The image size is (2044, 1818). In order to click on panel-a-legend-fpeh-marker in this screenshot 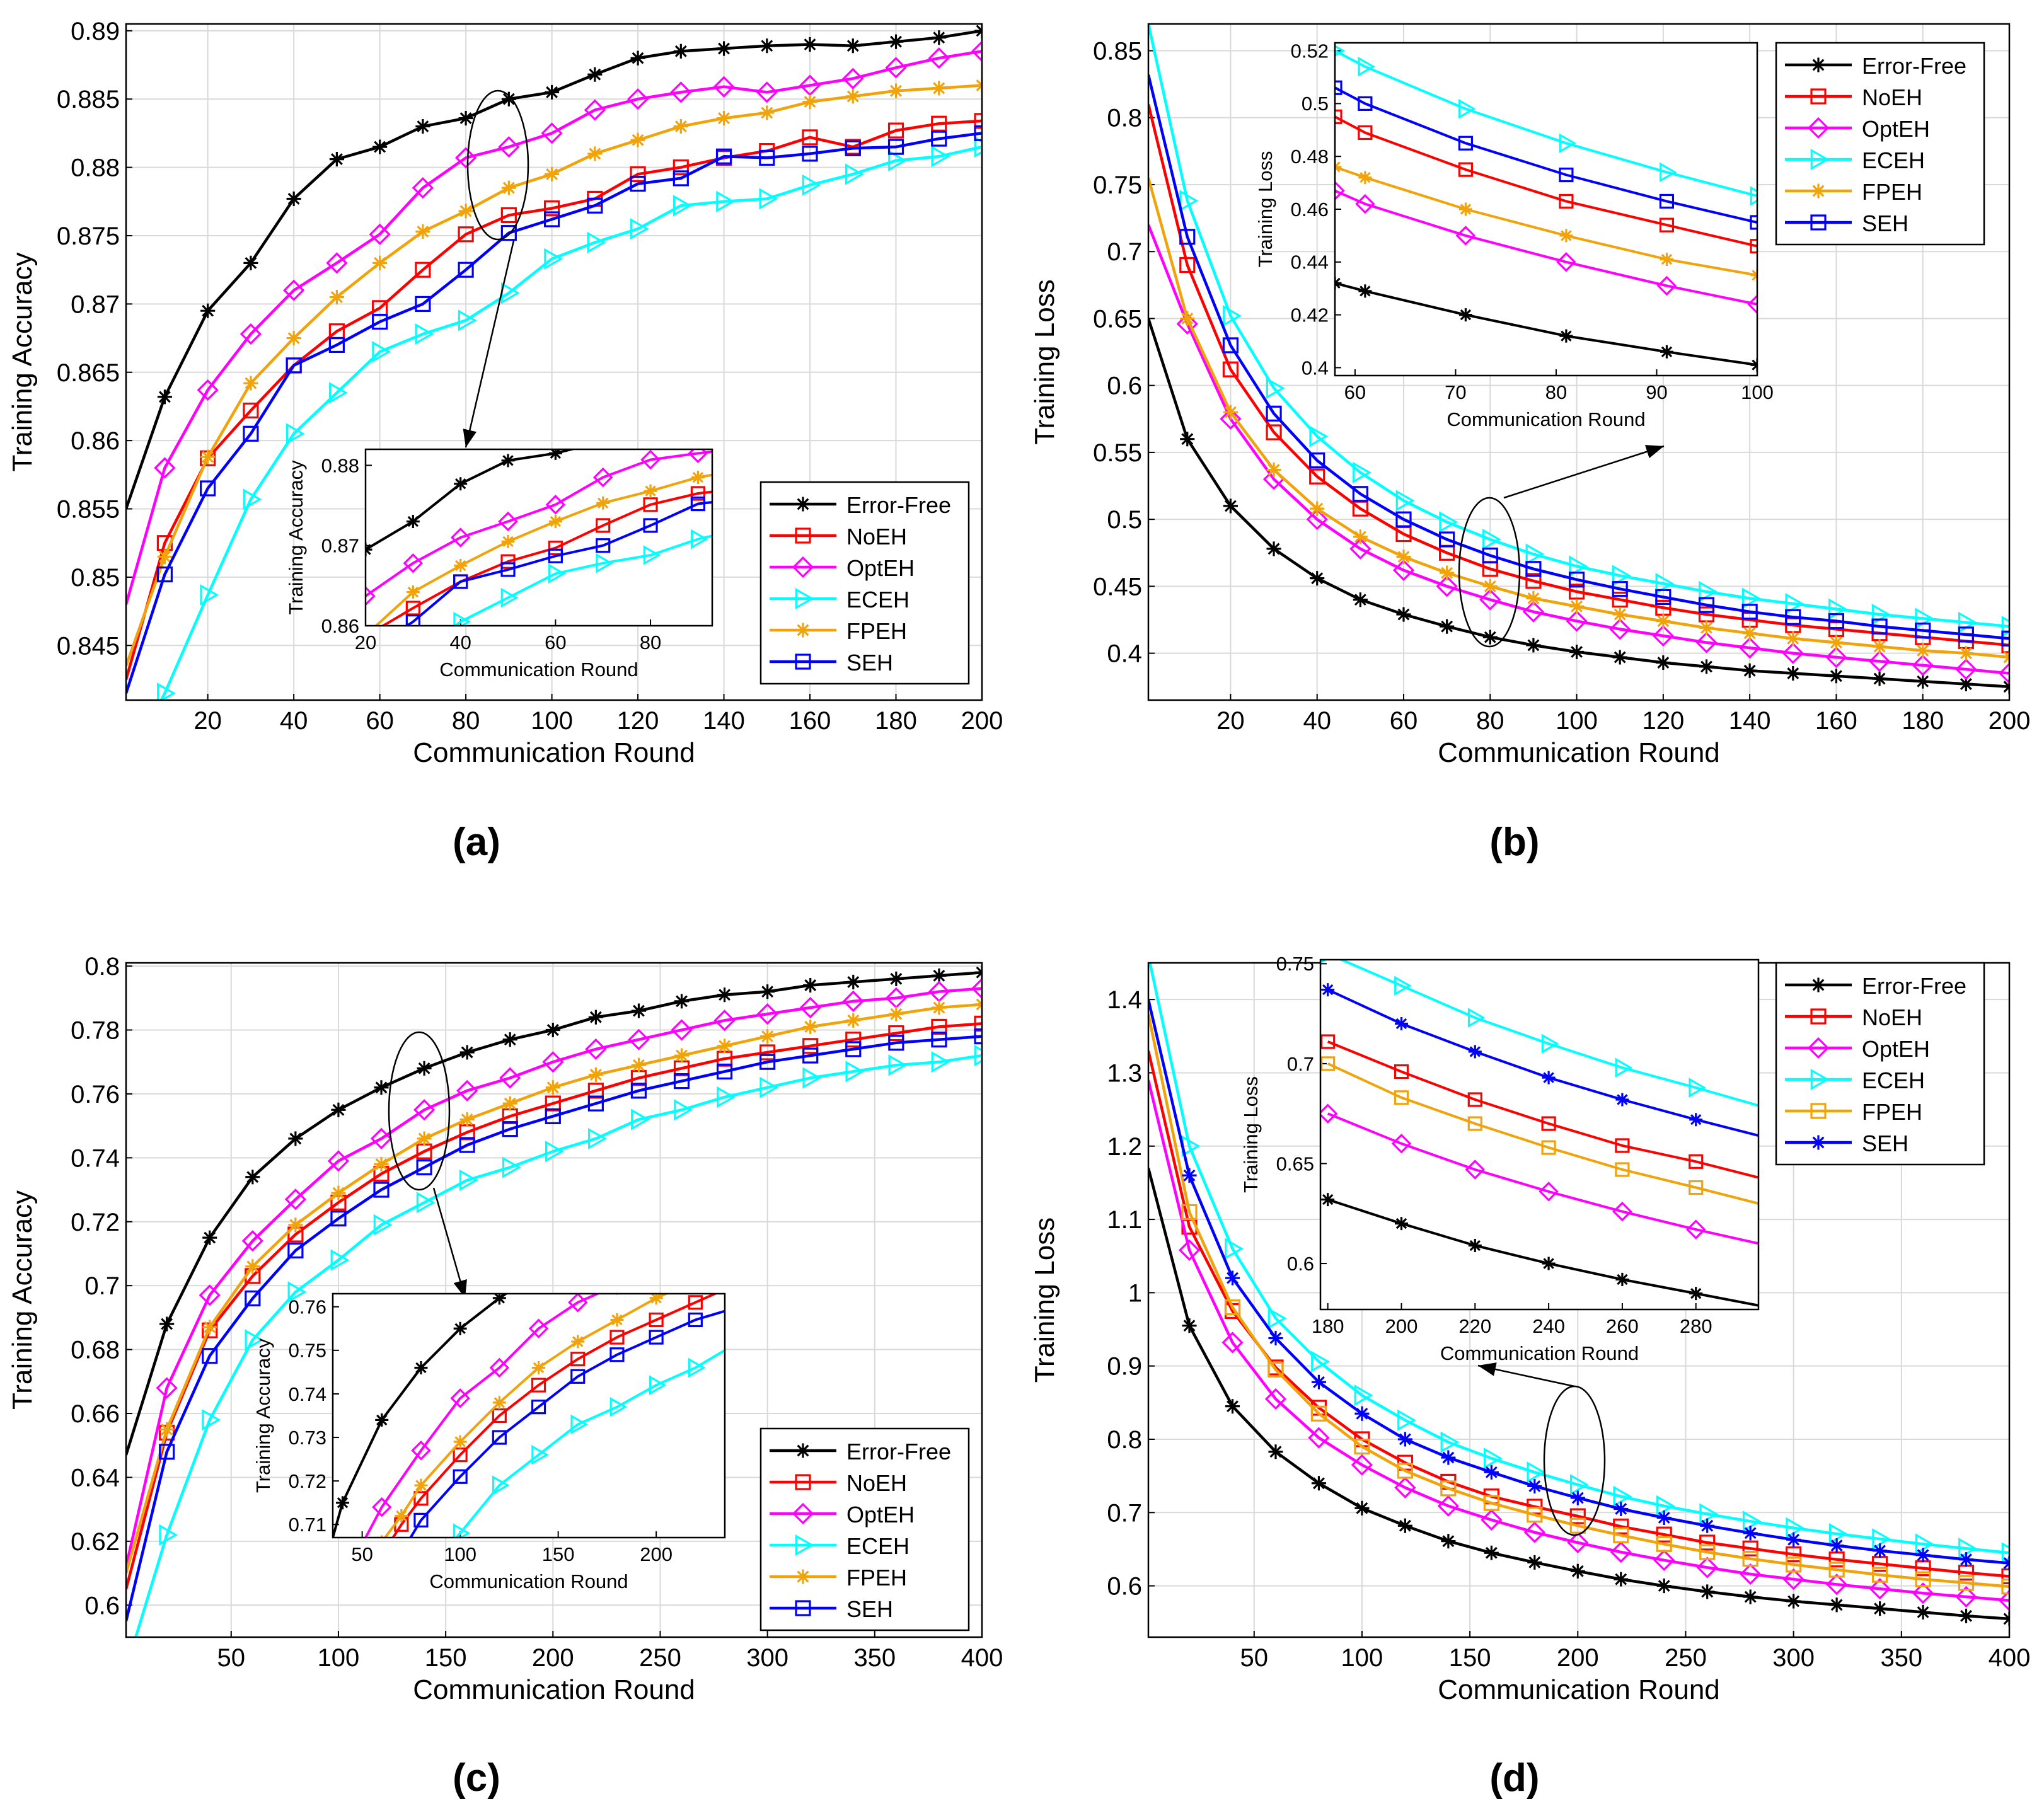, I will do `click(803, 630)`.